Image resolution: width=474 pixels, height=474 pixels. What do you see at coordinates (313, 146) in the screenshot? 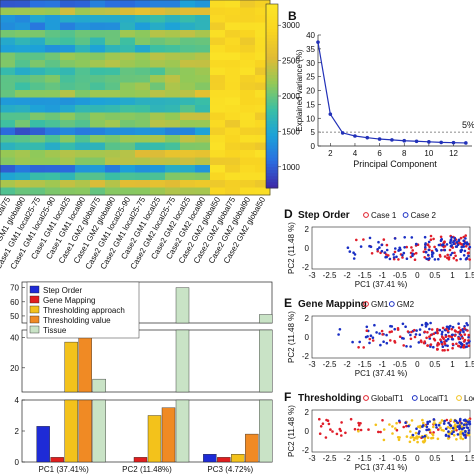
I see `scree-y-tick-label: 0` at bounding box center [313, 146].